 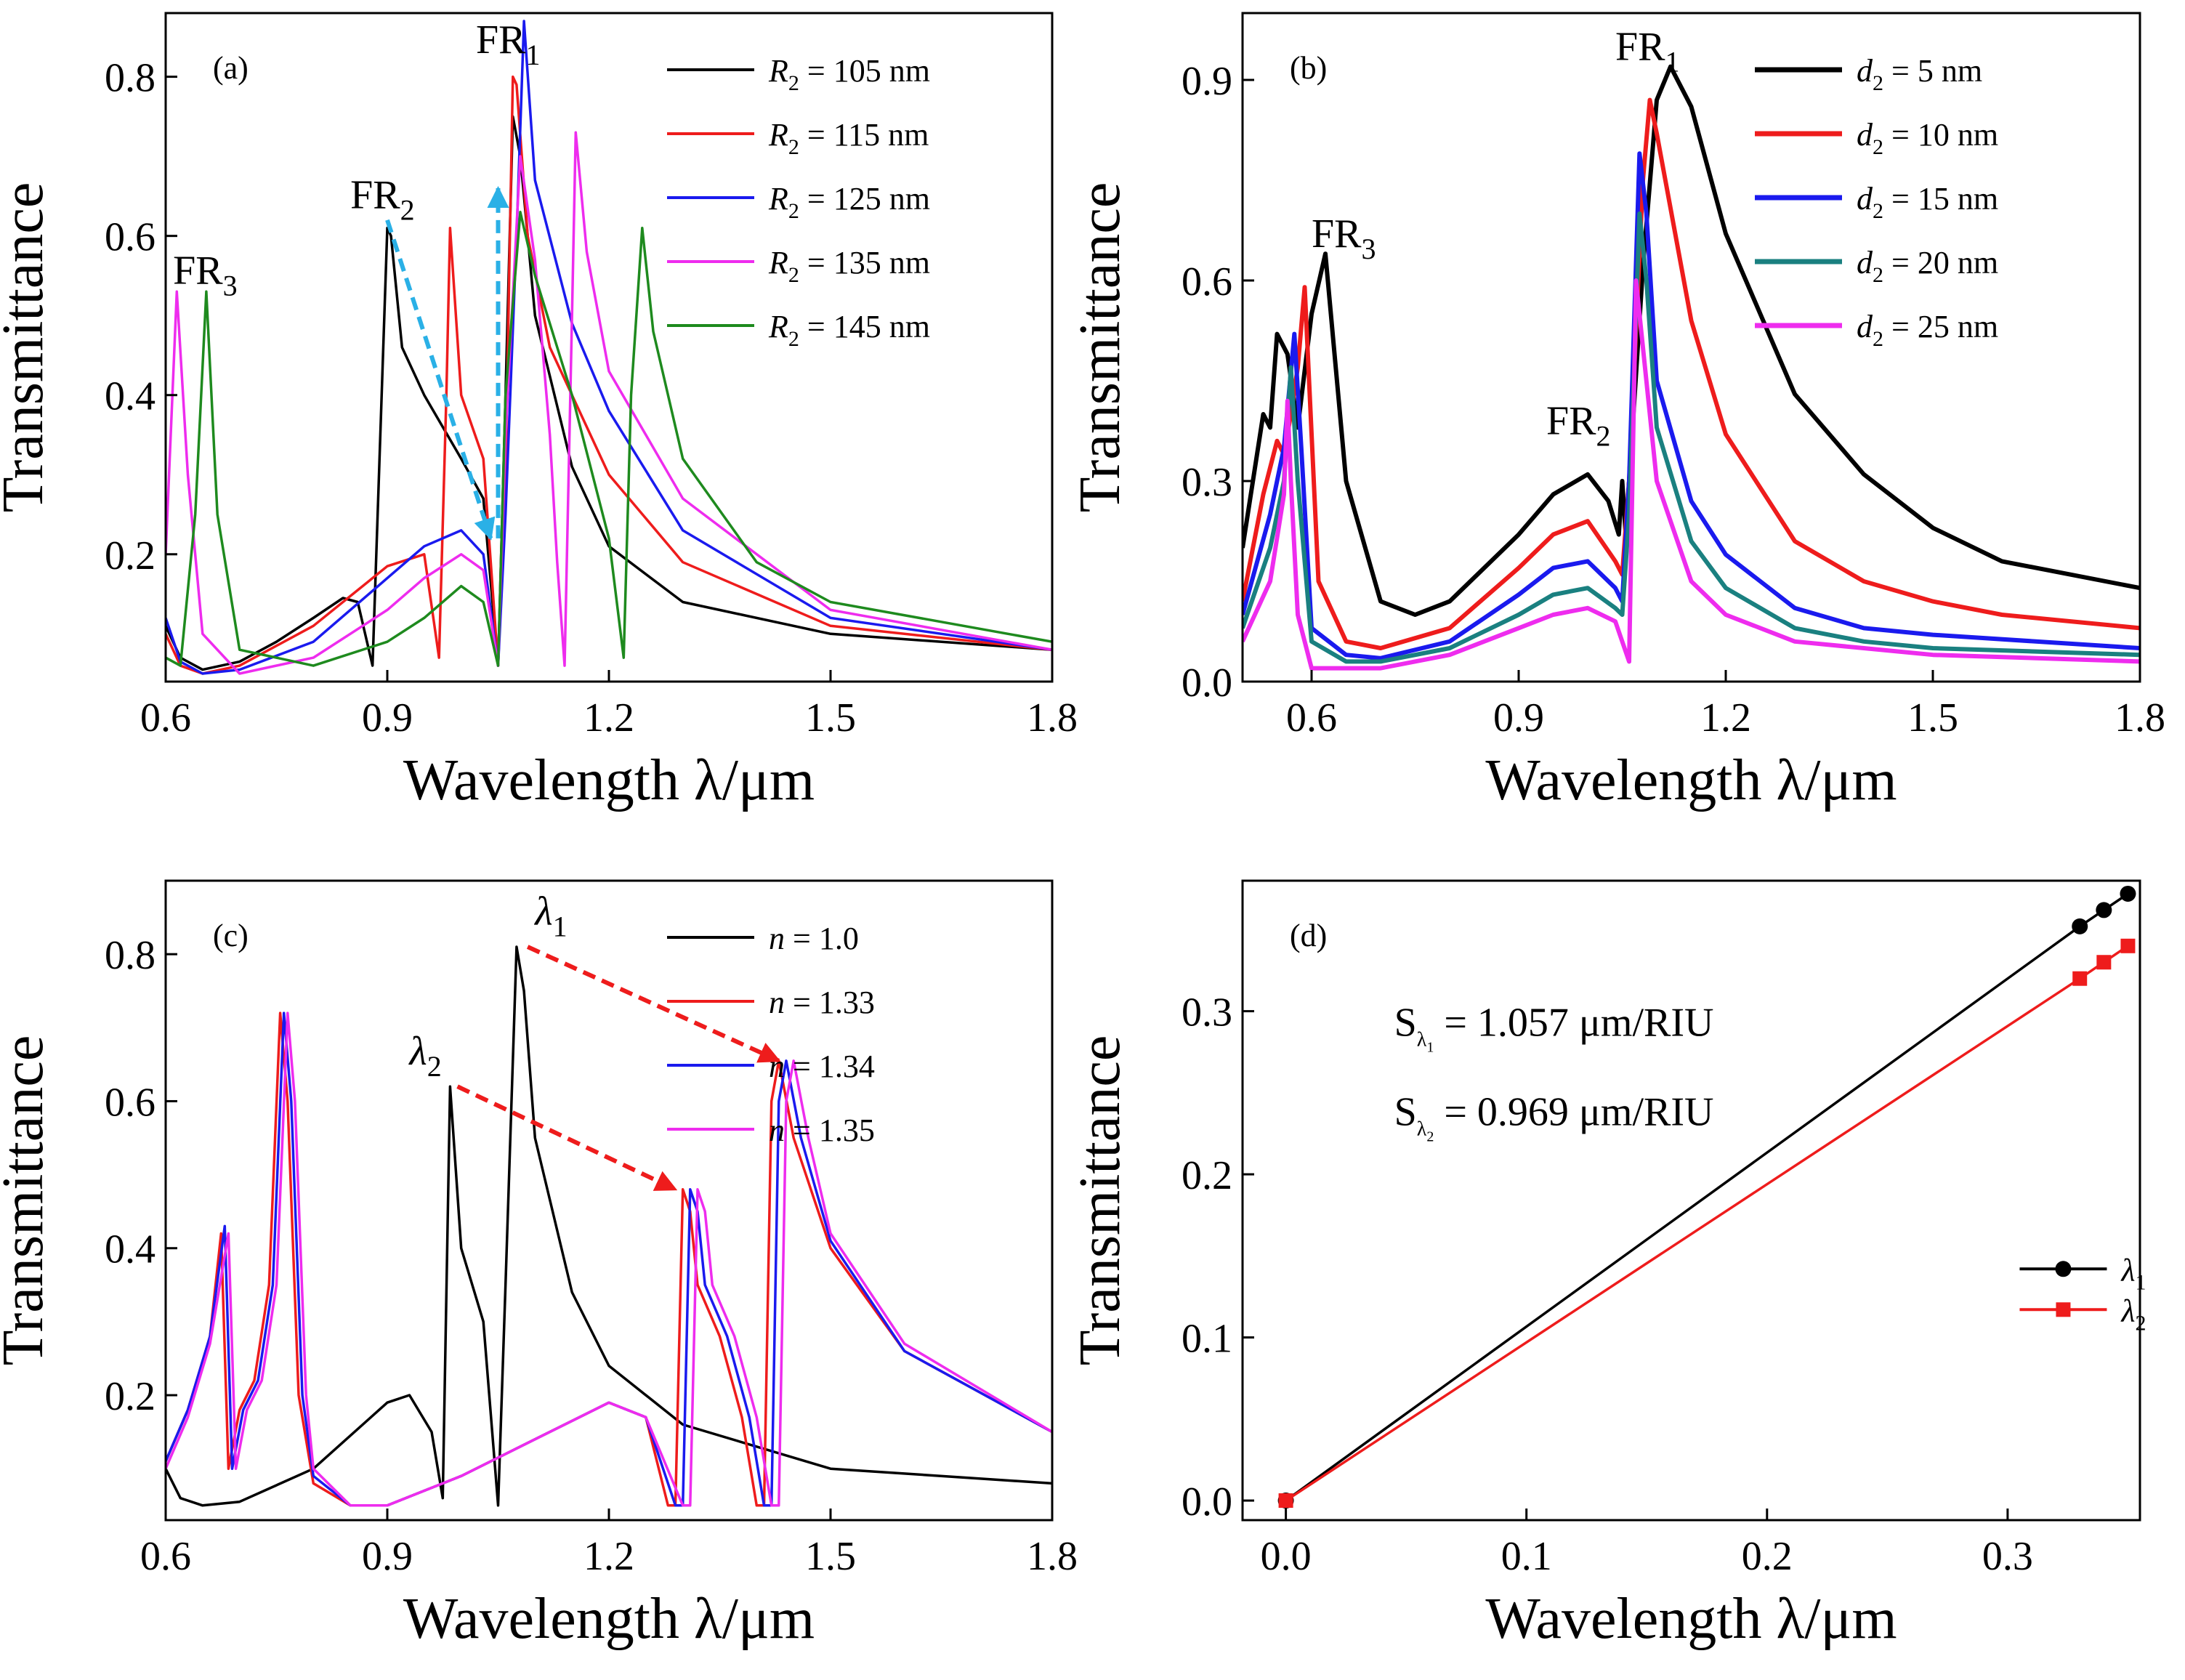 What do you see at coordinates (231, 935) in the screenshot?
I see `panel-label: (c)` at bounding box center [231, 935].